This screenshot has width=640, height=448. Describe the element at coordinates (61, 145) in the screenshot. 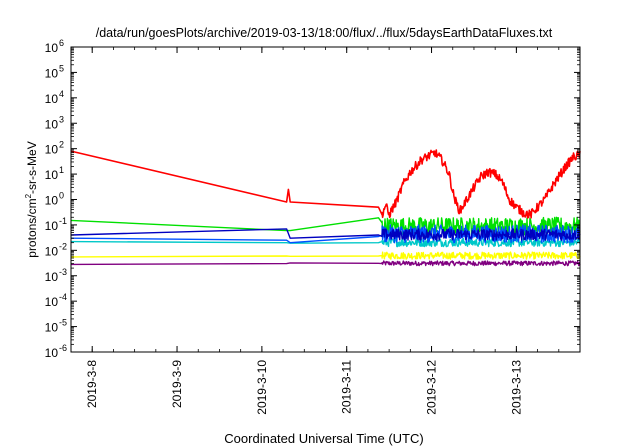

I see `y-tick-exponent: 2` at that location.